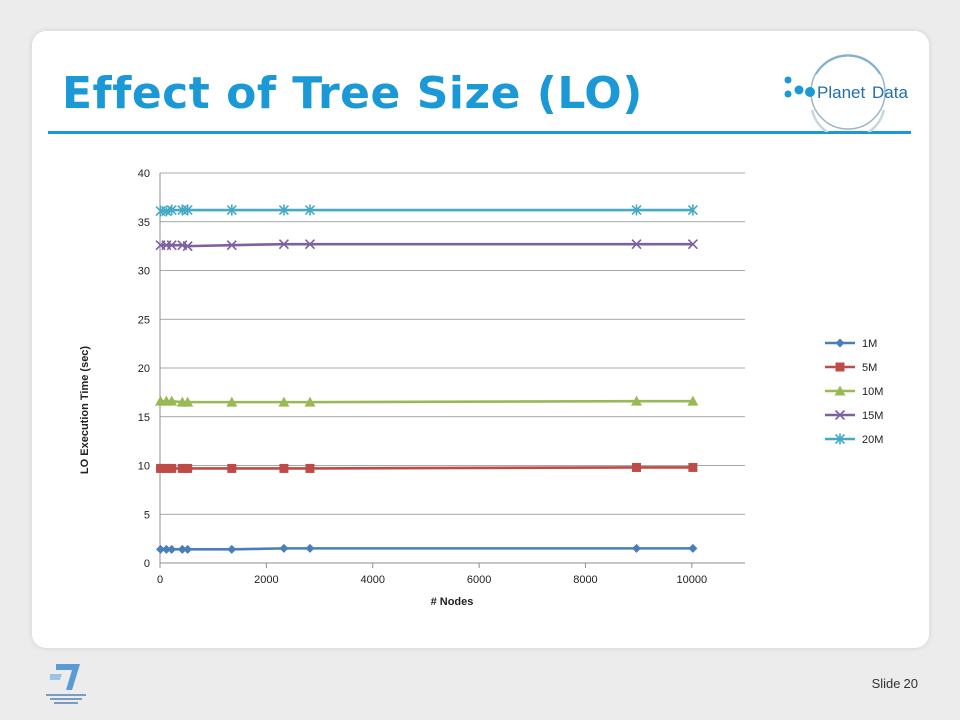 The width and height of the screenshot is (960, 720). Describe the element at coordinates (479, 132) in the screenshot. I see `title-underline` at that location.